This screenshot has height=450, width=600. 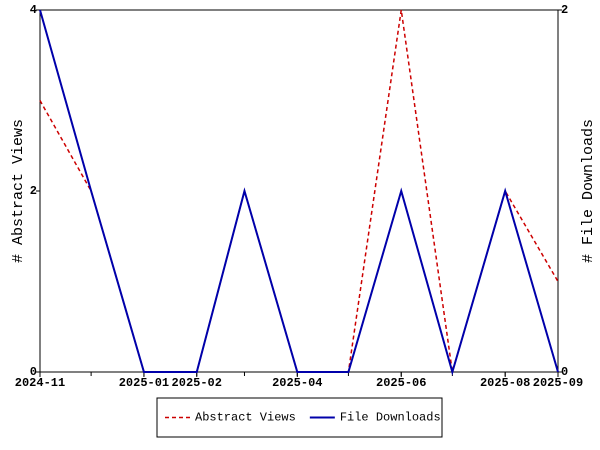 What do you see at coordinates (505, 383) in the screenshot?
I see `x-tick-label: 2025-08` at bounding box center [505, 383].